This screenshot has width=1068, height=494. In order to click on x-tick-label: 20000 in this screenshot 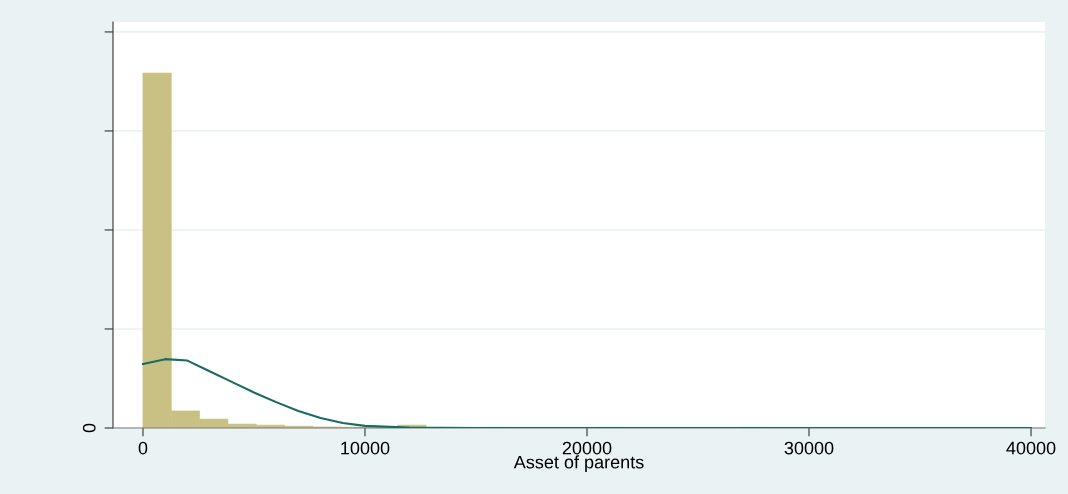, I will do `click(587, 448)`.